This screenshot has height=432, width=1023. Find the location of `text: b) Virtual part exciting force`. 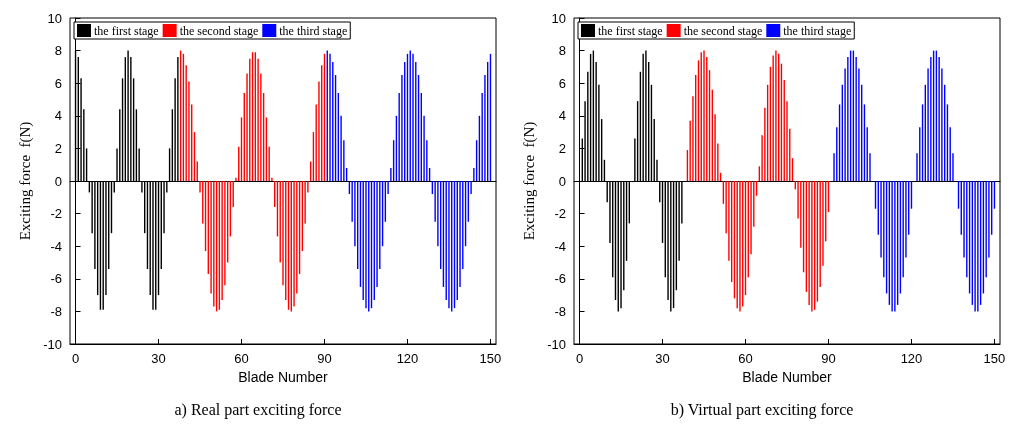

text: b) Virtual part exciting force is located at coordinates (762, 409).